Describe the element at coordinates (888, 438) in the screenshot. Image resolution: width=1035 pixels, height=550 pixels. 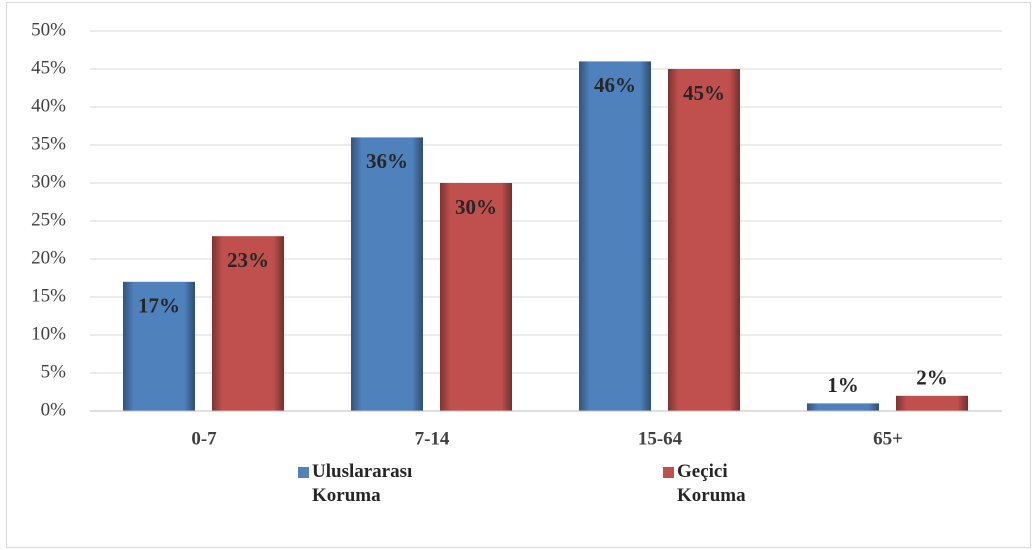
I see `x-tick-label: 65+` at that location.